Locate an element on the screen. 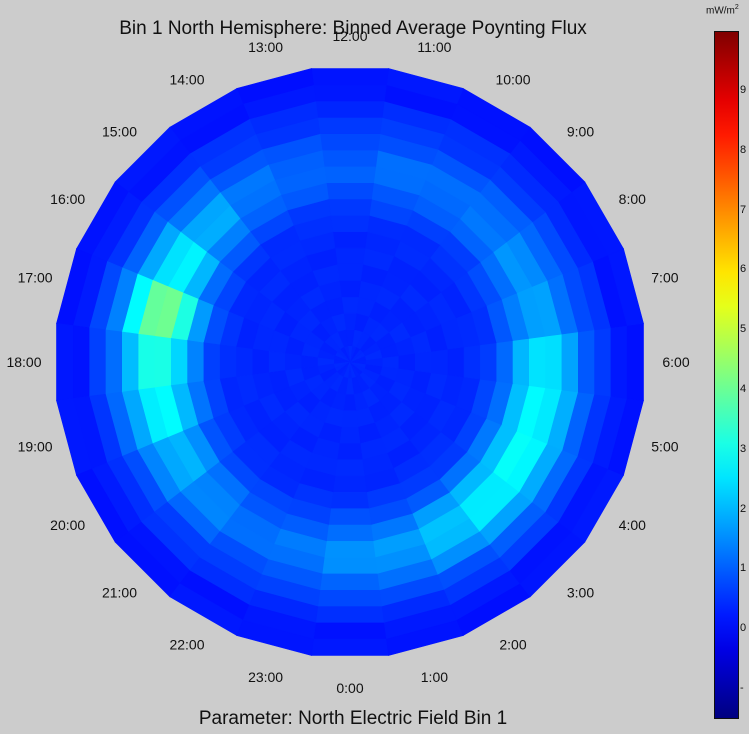  hour-label: 20:00 is located at coordinates (67, 525).